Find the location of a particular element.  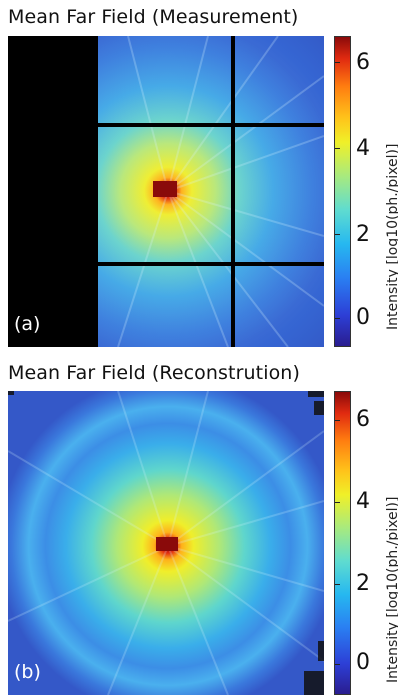

panel-b-colorbar is located at coordinates (342, 543).